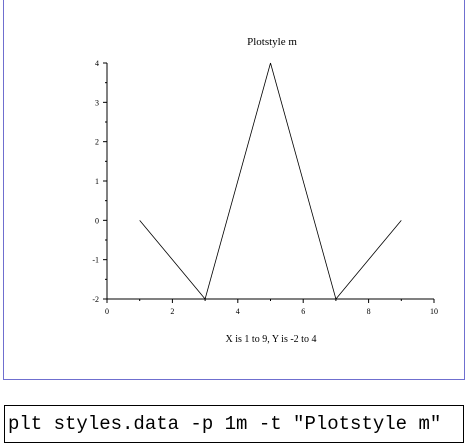 The width and height of the screenshot is (468, 444). What do you see at coordinates (95, 260) in the screenshot?
I see `y-tick-label: -1` at bounding box center [95, 260].